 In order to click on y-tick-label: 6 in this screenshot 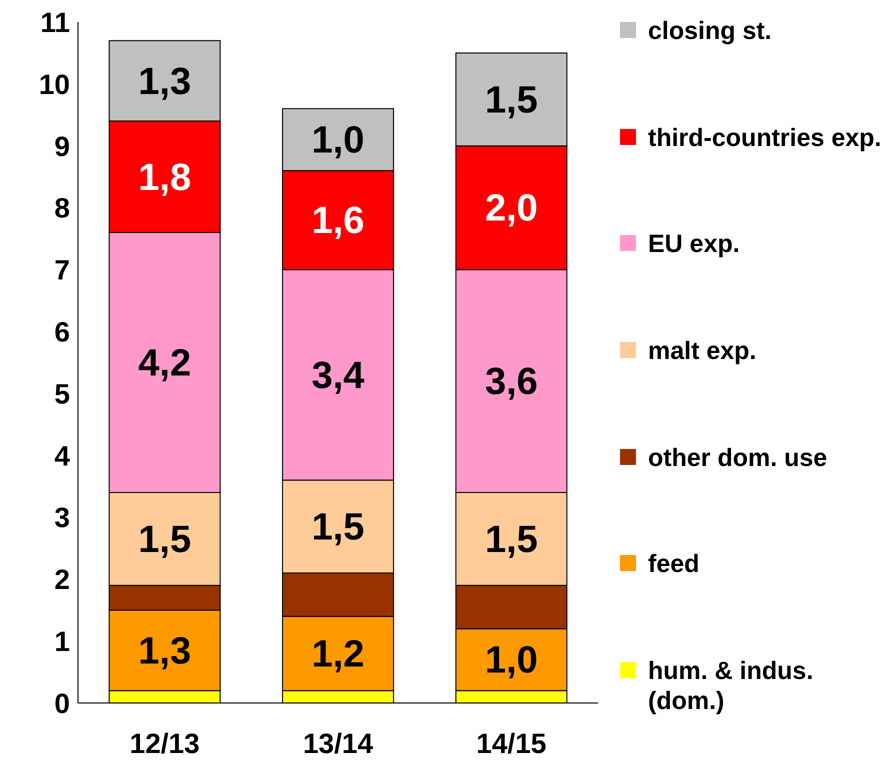, I will do `click(62, 332)`.